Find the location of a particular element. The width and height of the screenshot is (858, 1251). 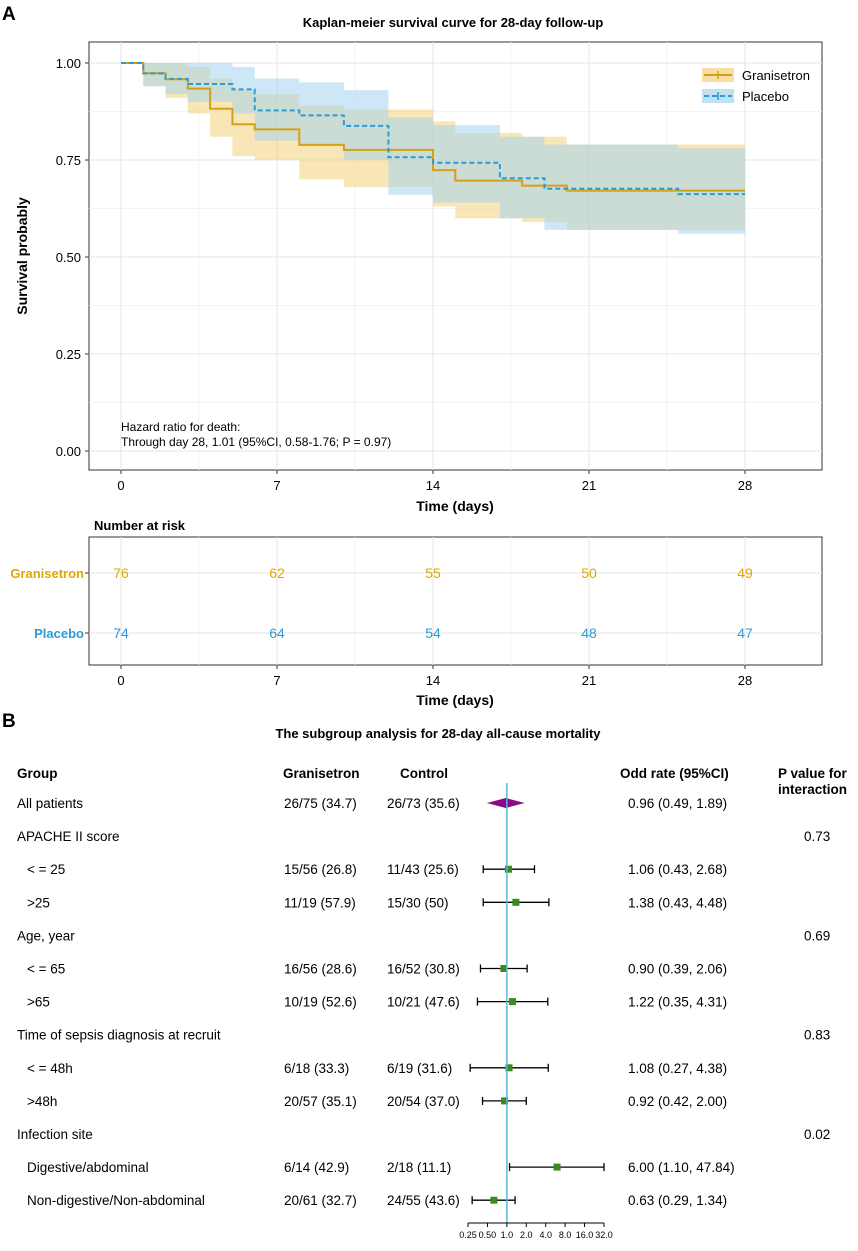

forest-or-cell: 6.00 (1.10, 47.84) is located at coordinates (681, 1167).